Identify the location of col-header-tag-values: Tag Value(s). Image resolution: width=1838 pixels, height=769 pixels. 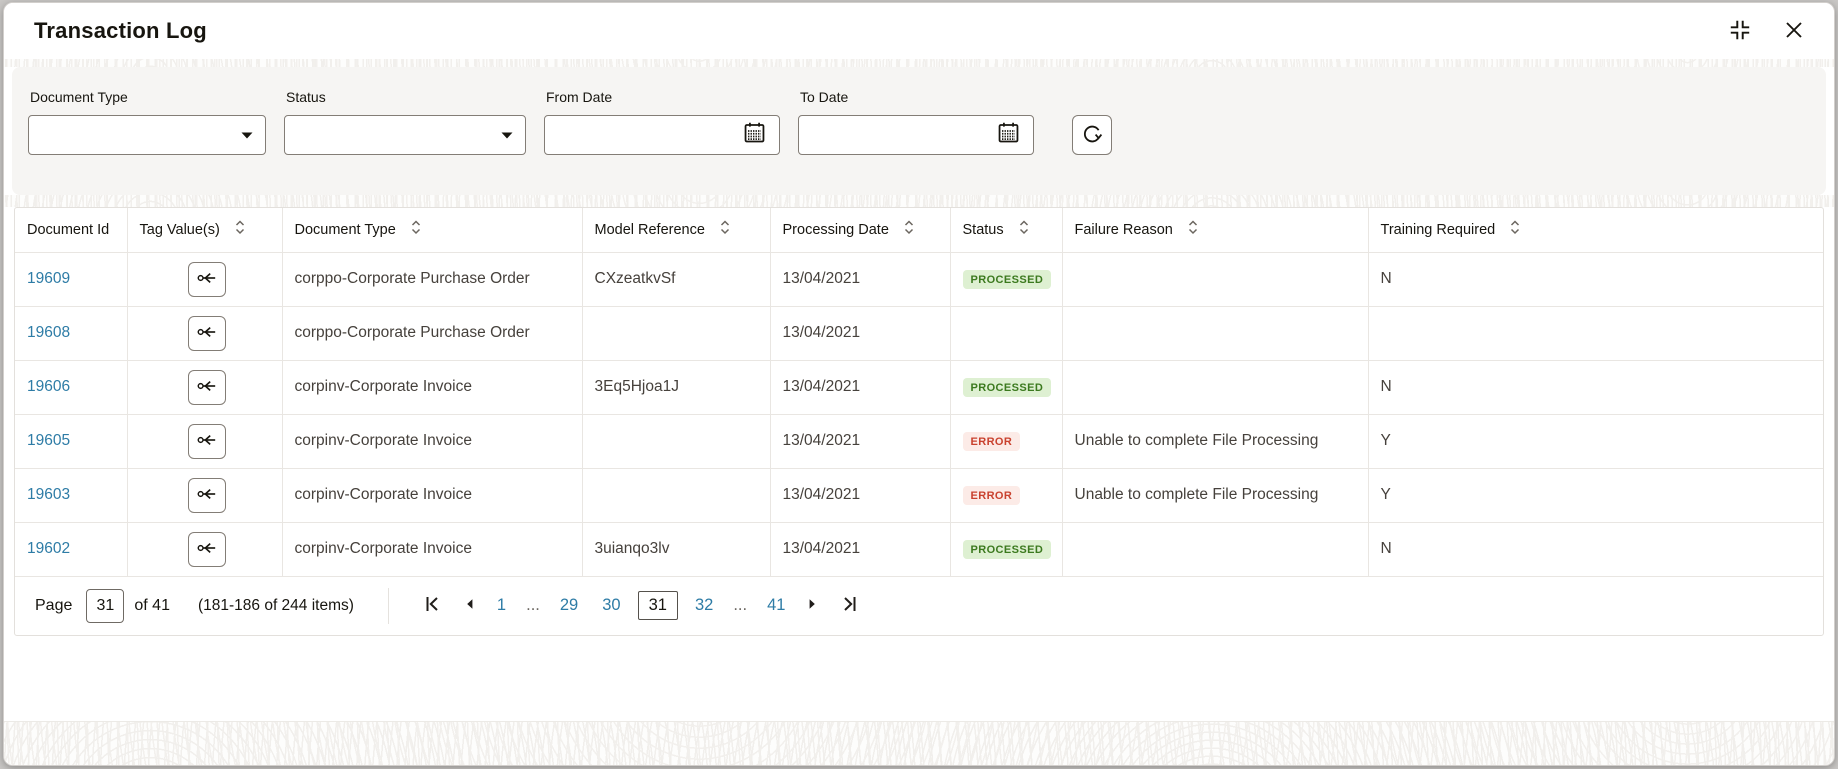
(205, 230).